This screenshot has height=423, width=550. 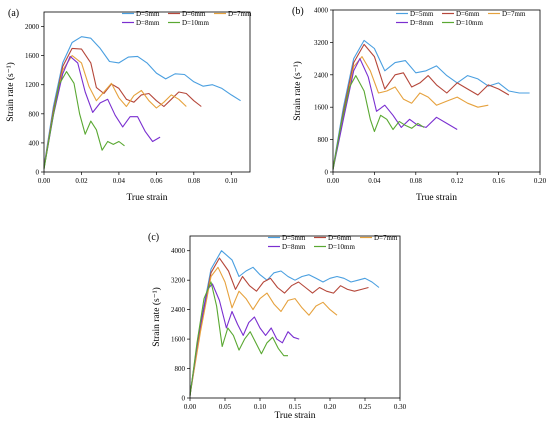 I want to click on chart-c-series-line-d7mm, so click(x=263, y=331).